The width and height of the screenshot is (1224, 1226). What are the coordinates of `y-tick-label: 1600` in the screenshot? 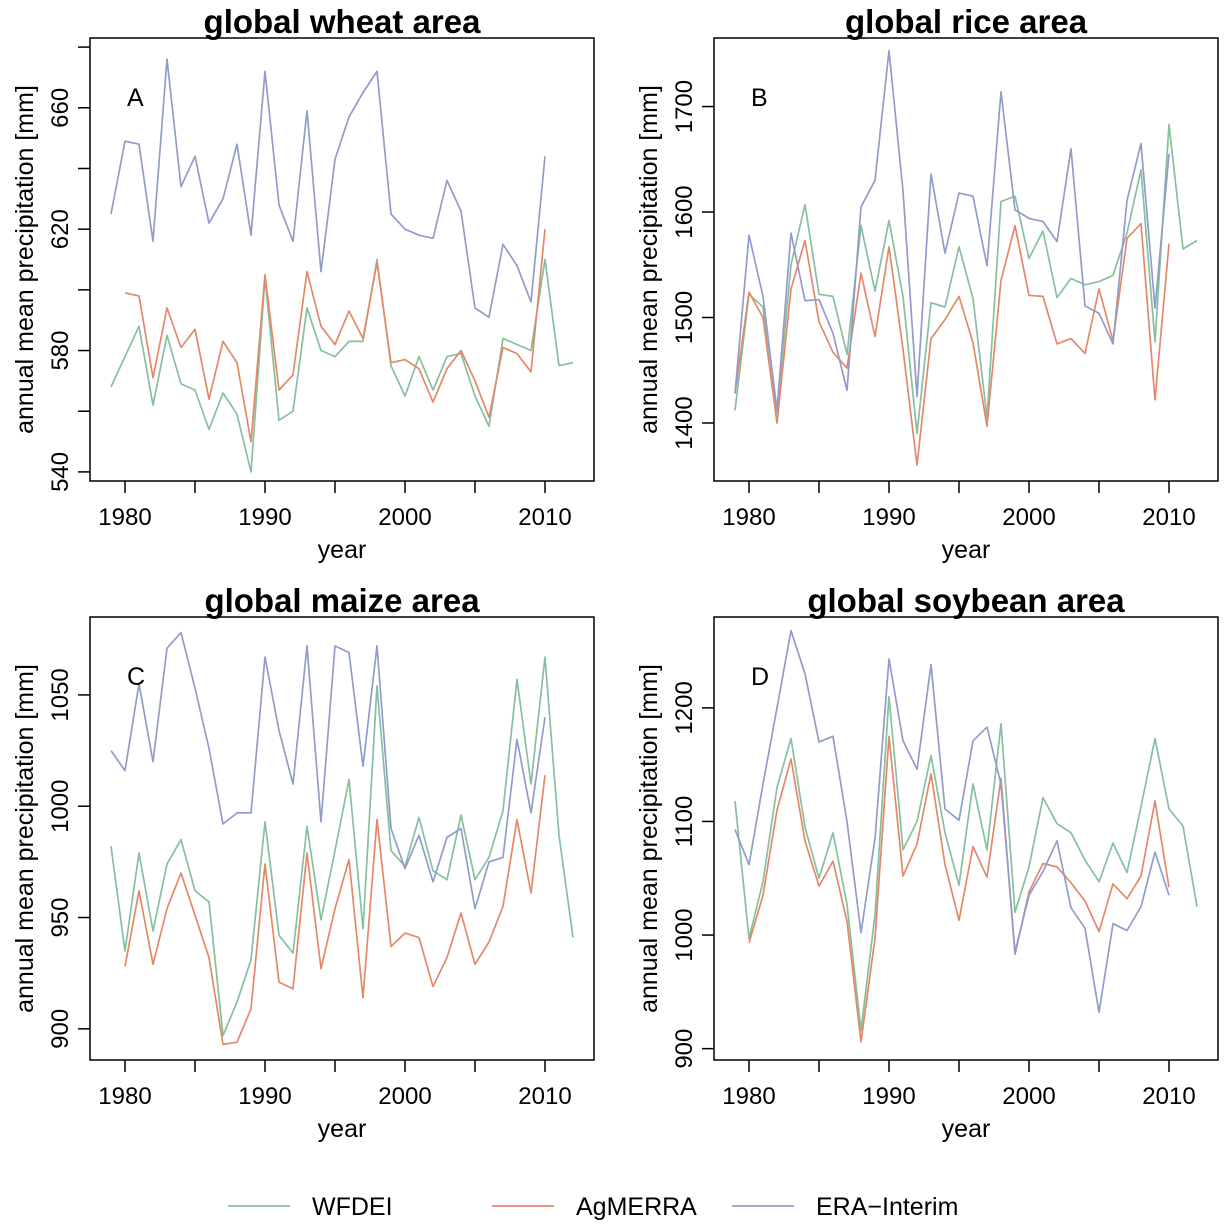 It's located at (684, 211).